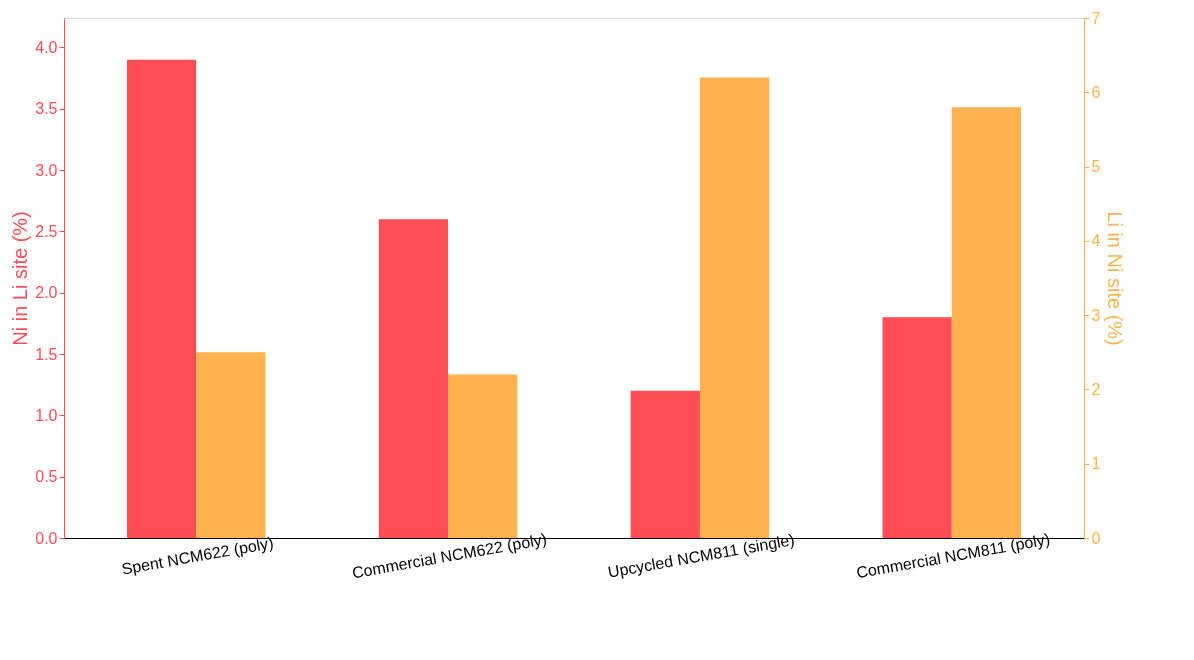 This screenshot has width=1194, height=660. What do you see at coordinates (46, 47) in the screenshot?
I see `y-tick-label: 4.0` at bounding box center [46, 47].